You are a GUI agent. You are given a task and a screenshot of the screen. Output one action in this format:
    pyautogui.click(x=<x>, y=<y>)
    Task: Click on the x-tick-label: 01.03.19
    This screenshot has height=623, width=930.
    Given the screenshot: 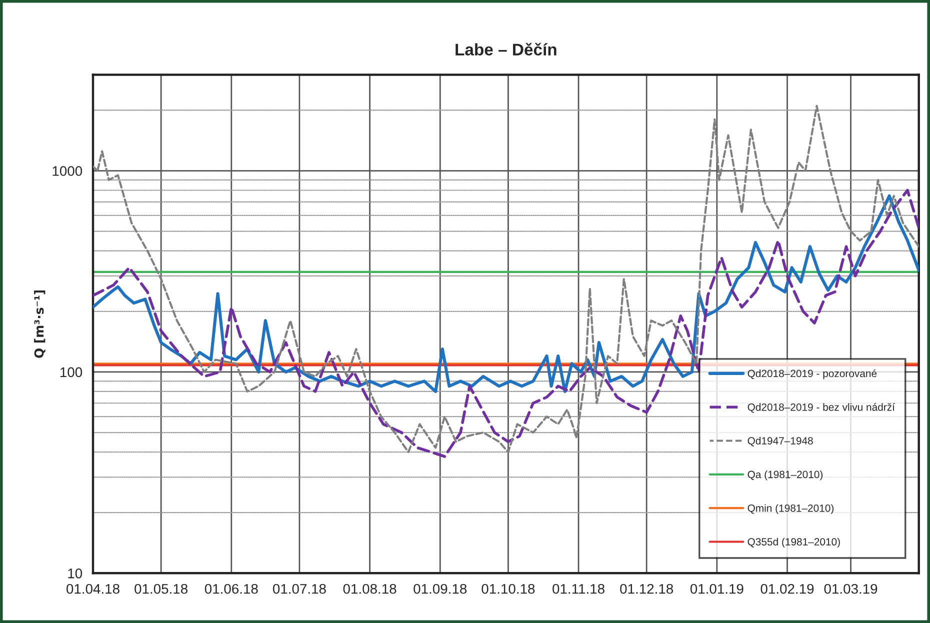 What is the action you would take?
    pyautogui.click(x=851, y=589)
    